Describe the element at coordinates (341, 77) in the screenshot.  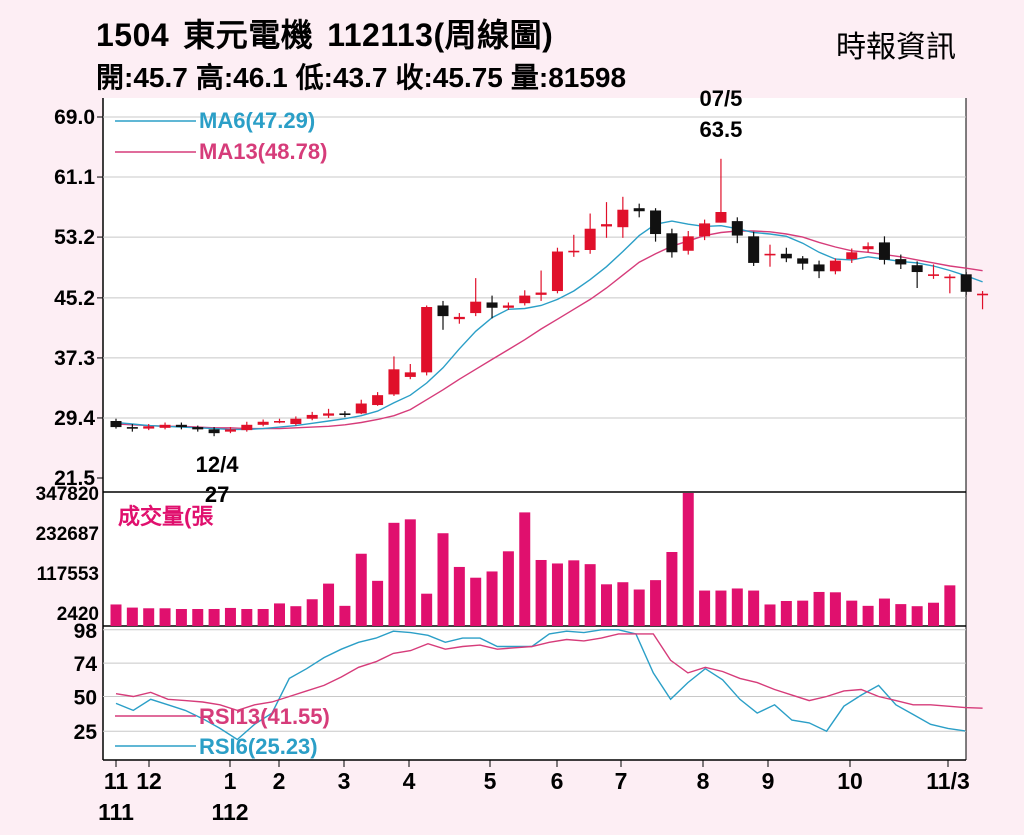
I see `low-value: 低:43.7` at that location.